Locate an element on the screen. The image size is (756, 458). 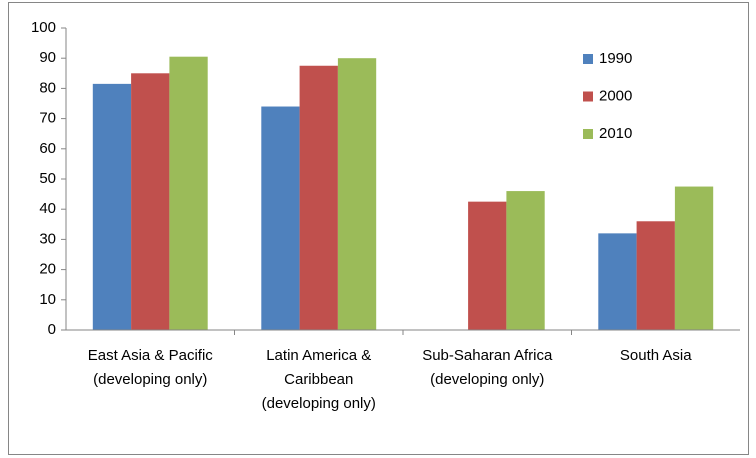
y-tick-label: 100 is located at coordinates (43, 27).